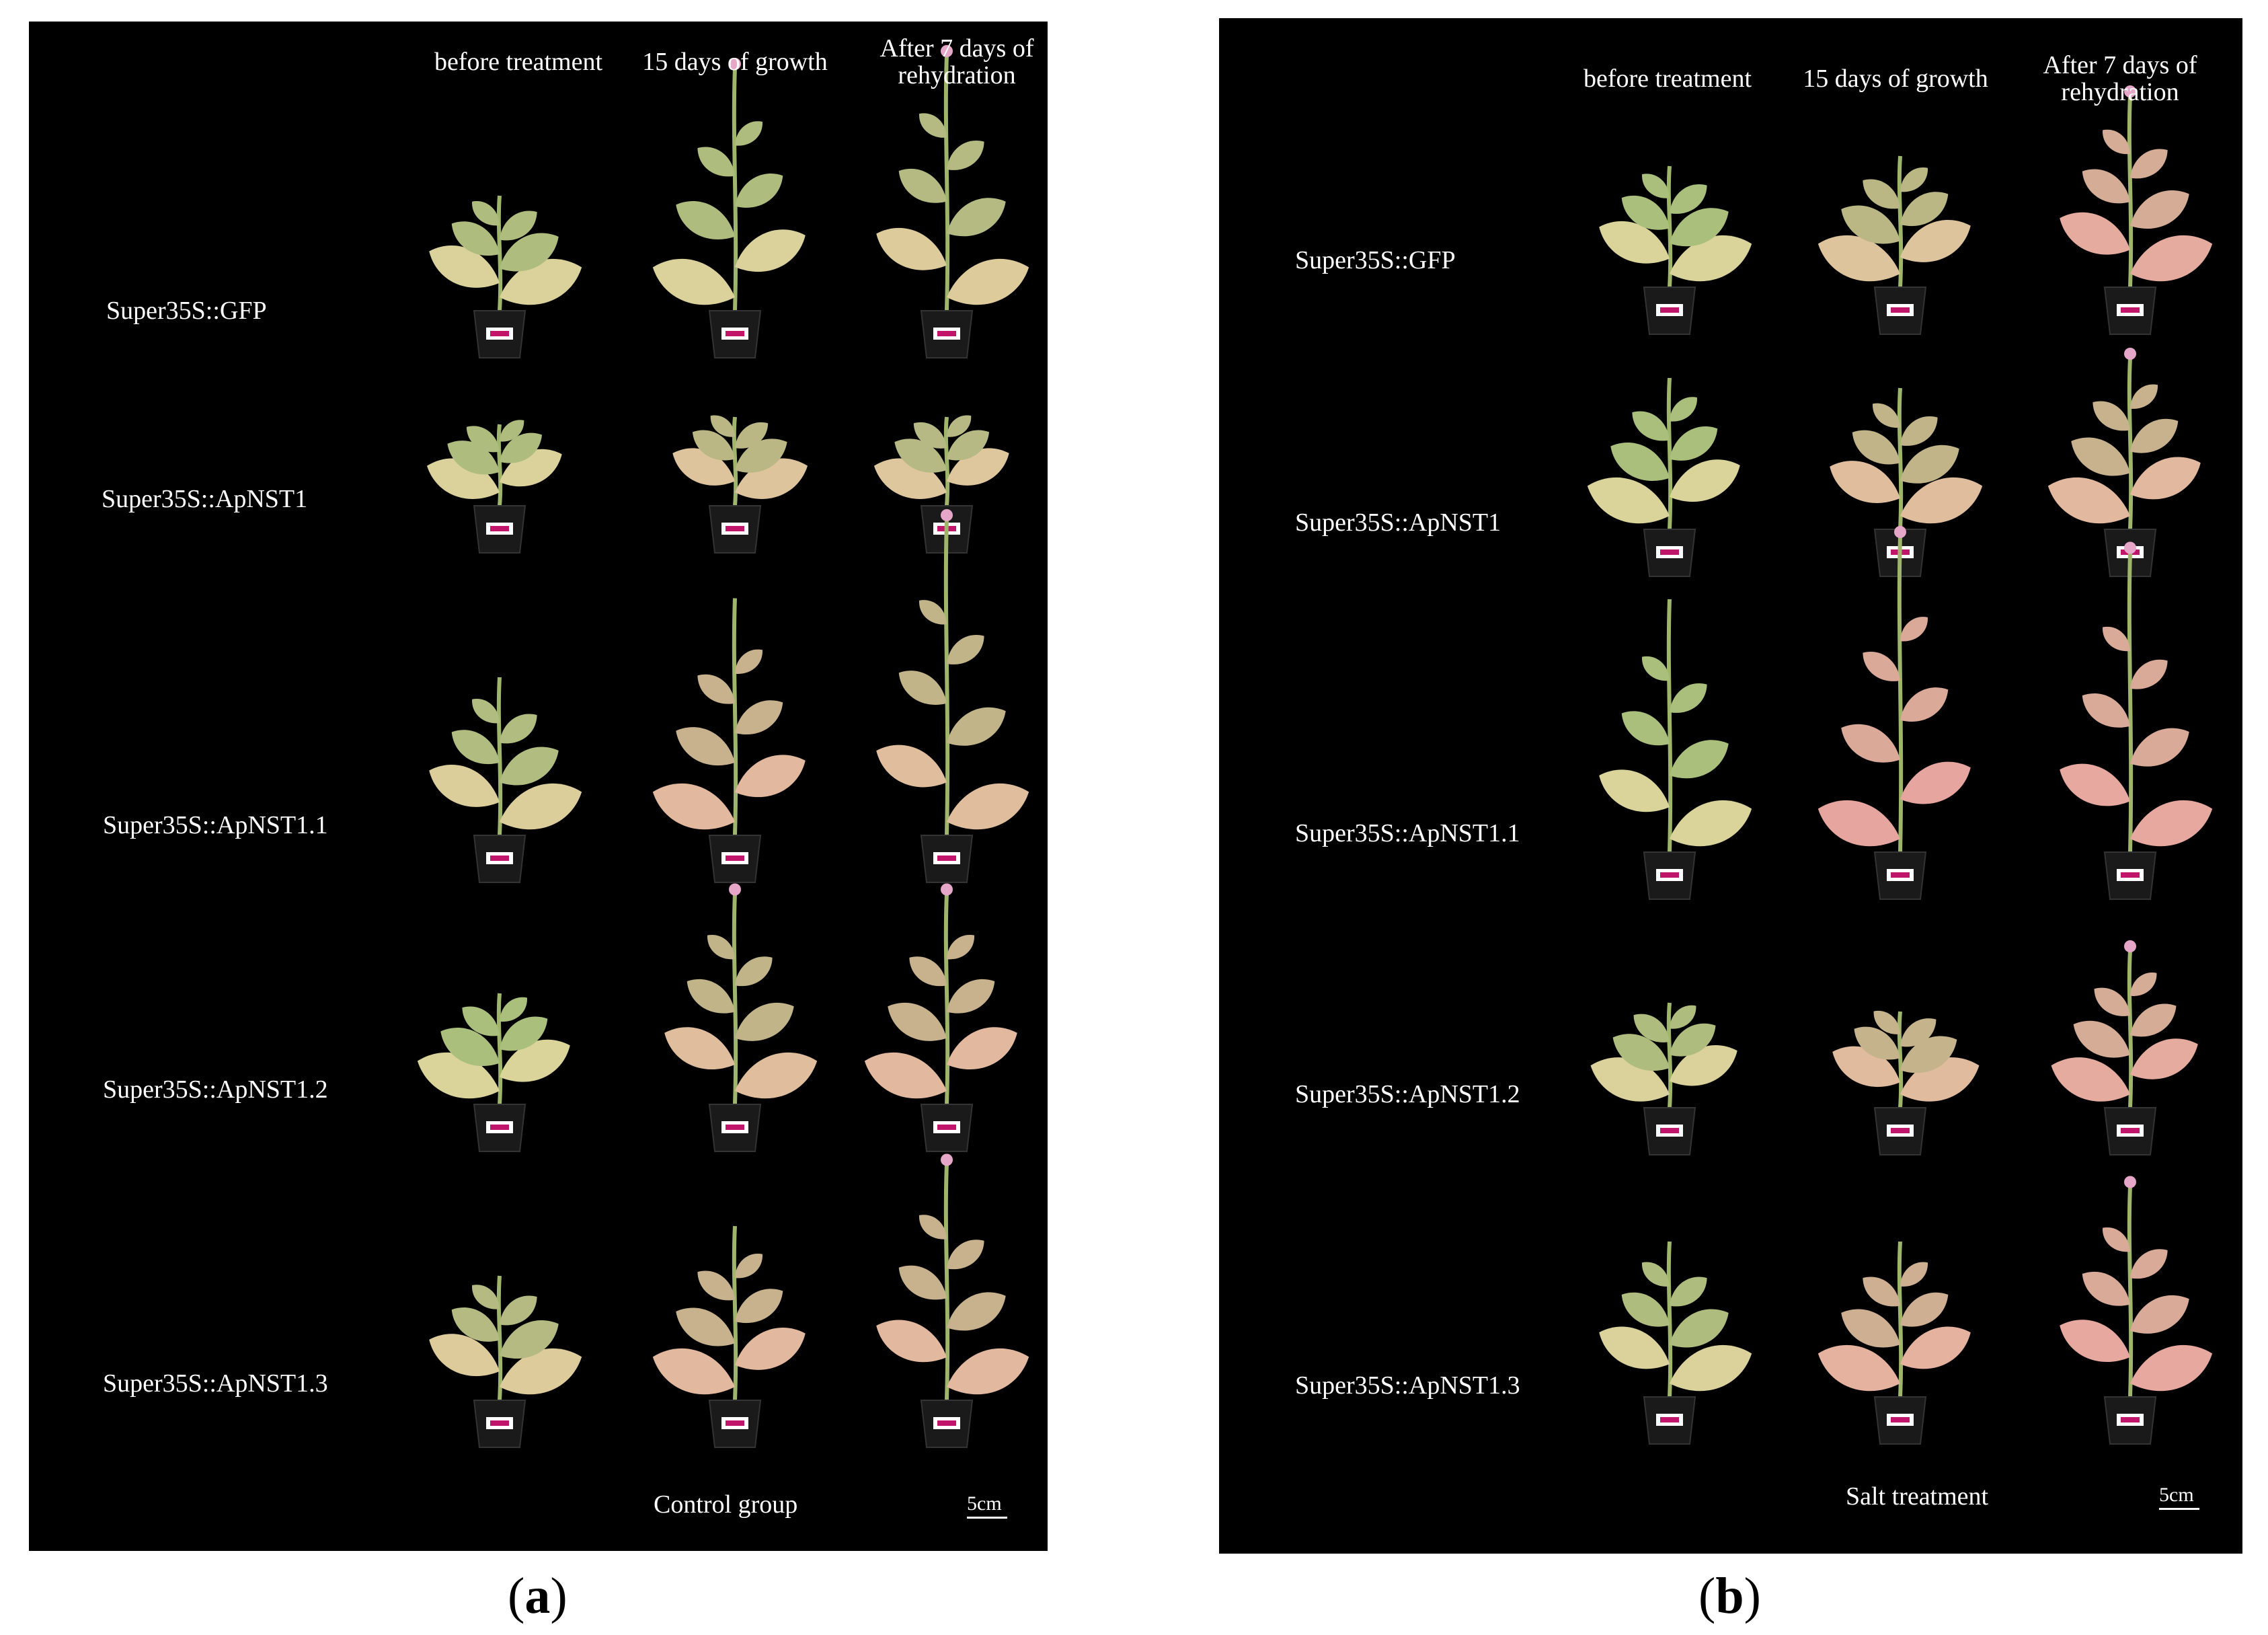 This screenshot has width=2268, height=1635. I want to click on row-label-apnst1-3: Super35S::ApNST1.3, so click(1407, 1385).